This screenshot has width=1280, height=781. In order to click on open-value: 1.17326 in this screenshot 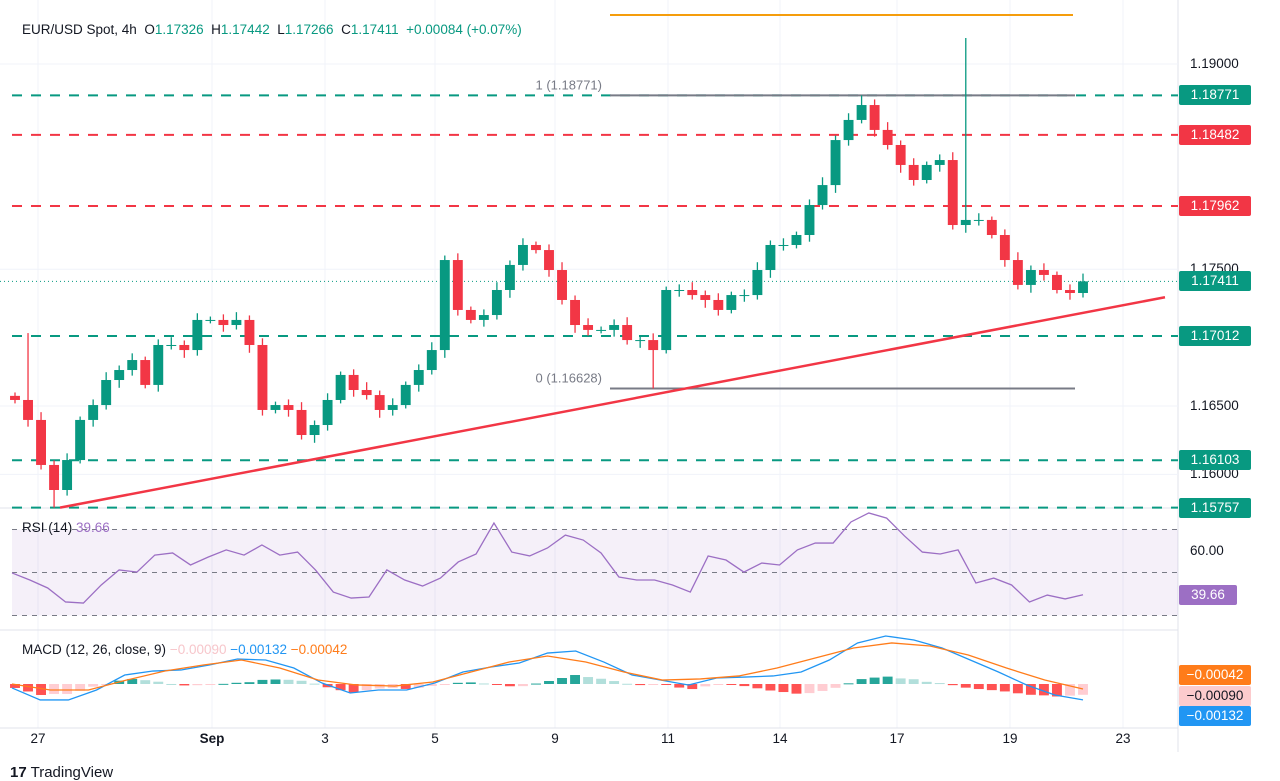, I will do `click(179, 29)`.